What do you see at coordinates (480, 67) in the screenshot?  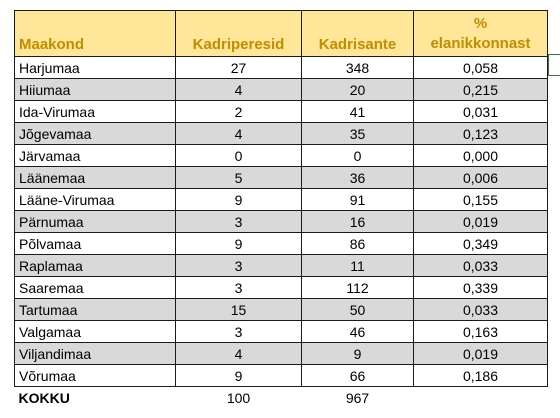 I see `percent-cell: 0,058` at bounding box center [480, 67].